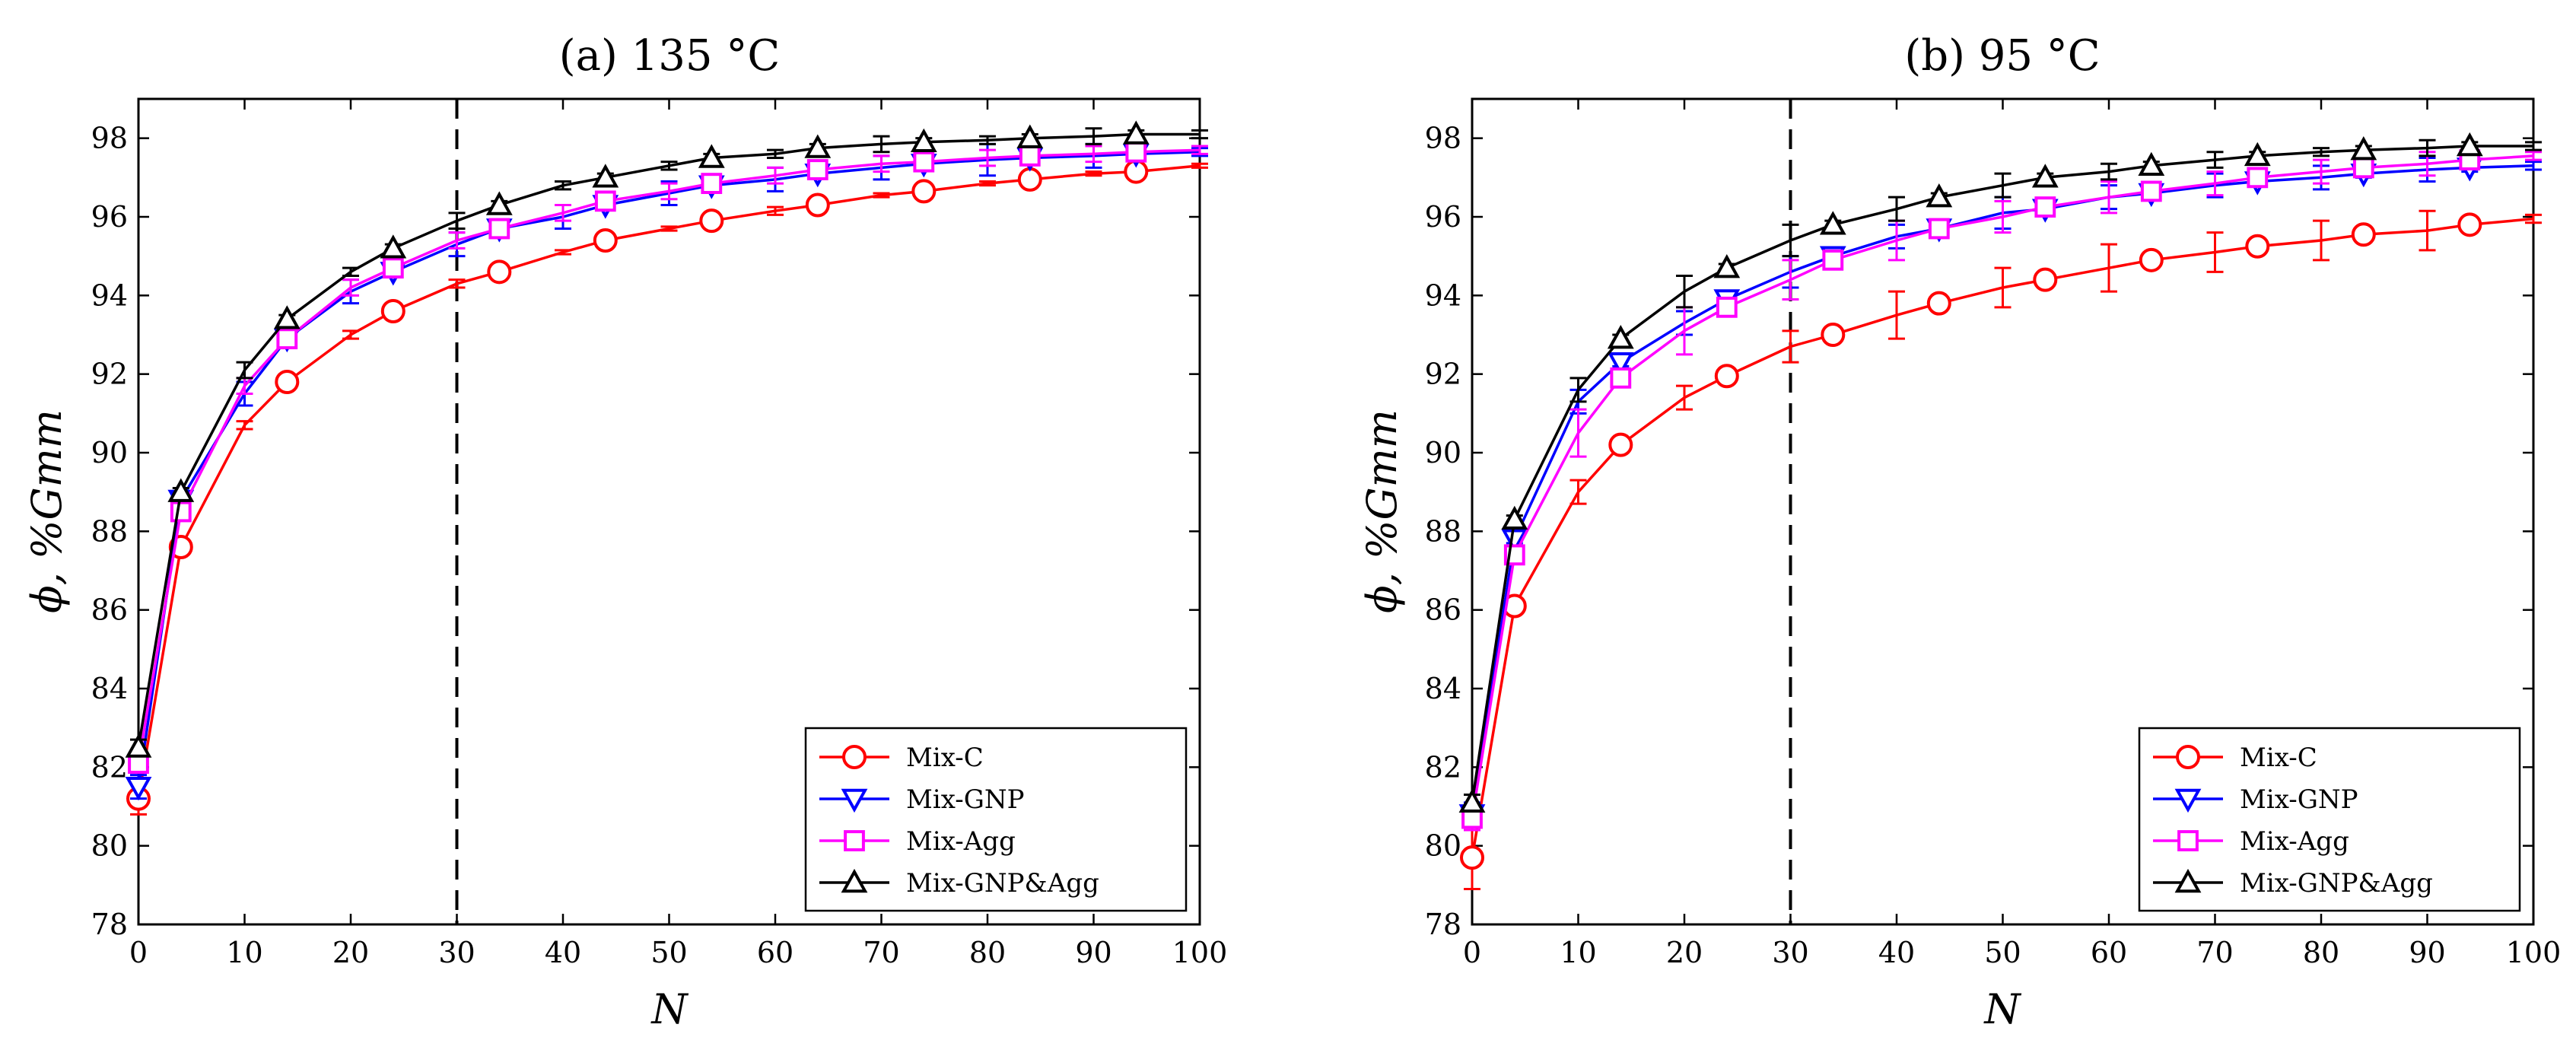 Image resolution: width=2576 pixels, height=1053 pixels. Describe the element at coordinates (966, 799) in the screenshot. I see `legend-label: Mix-GNP` at that location.